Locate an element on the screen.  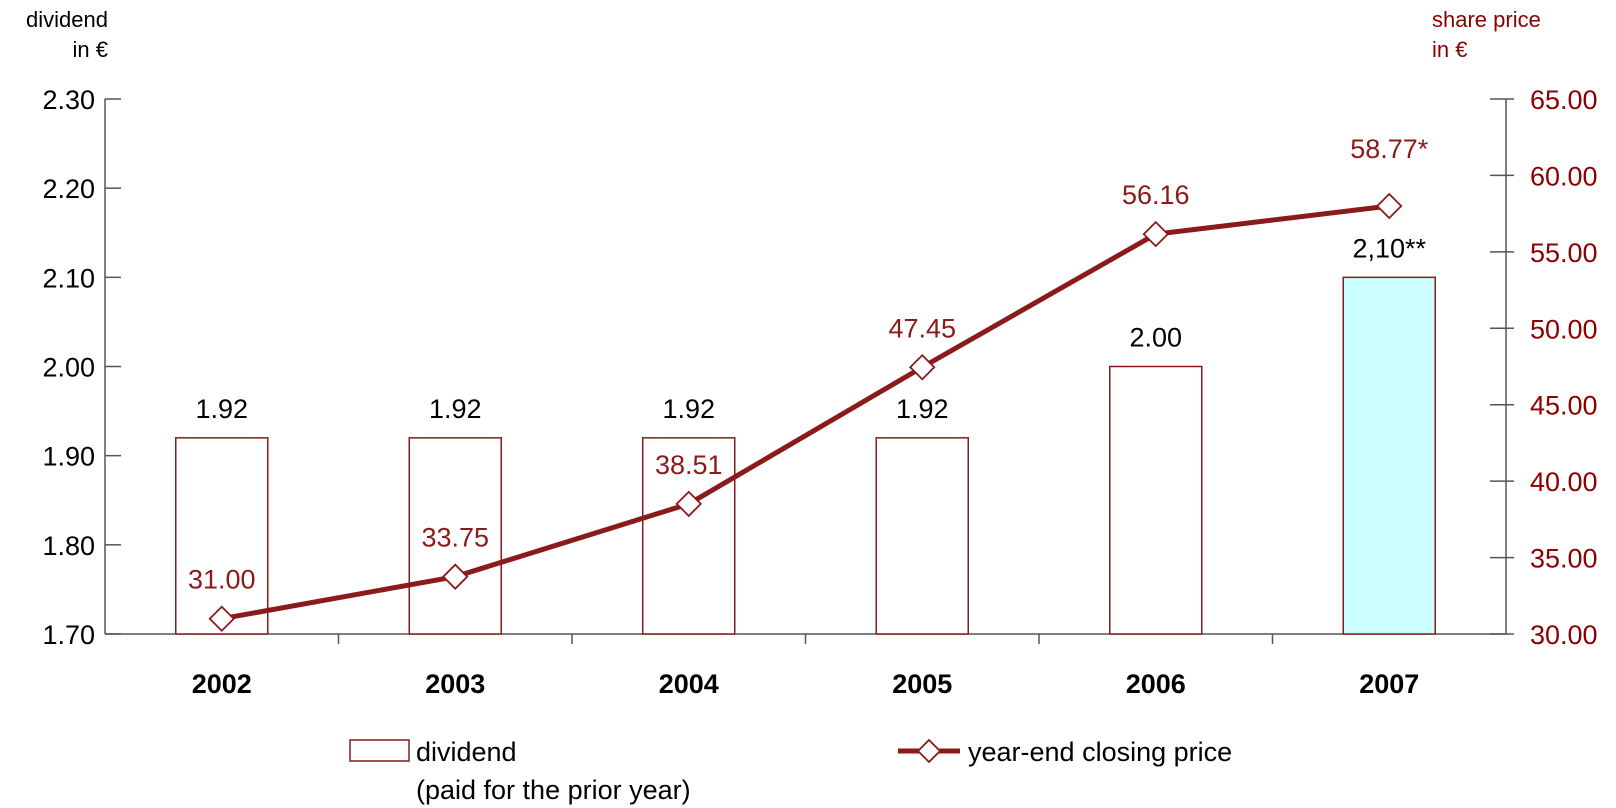
left-axis-ticks: 1.70 1.80 1.90 2.00 2.10 2.20 2.30 is located at coordinates (81, 367).